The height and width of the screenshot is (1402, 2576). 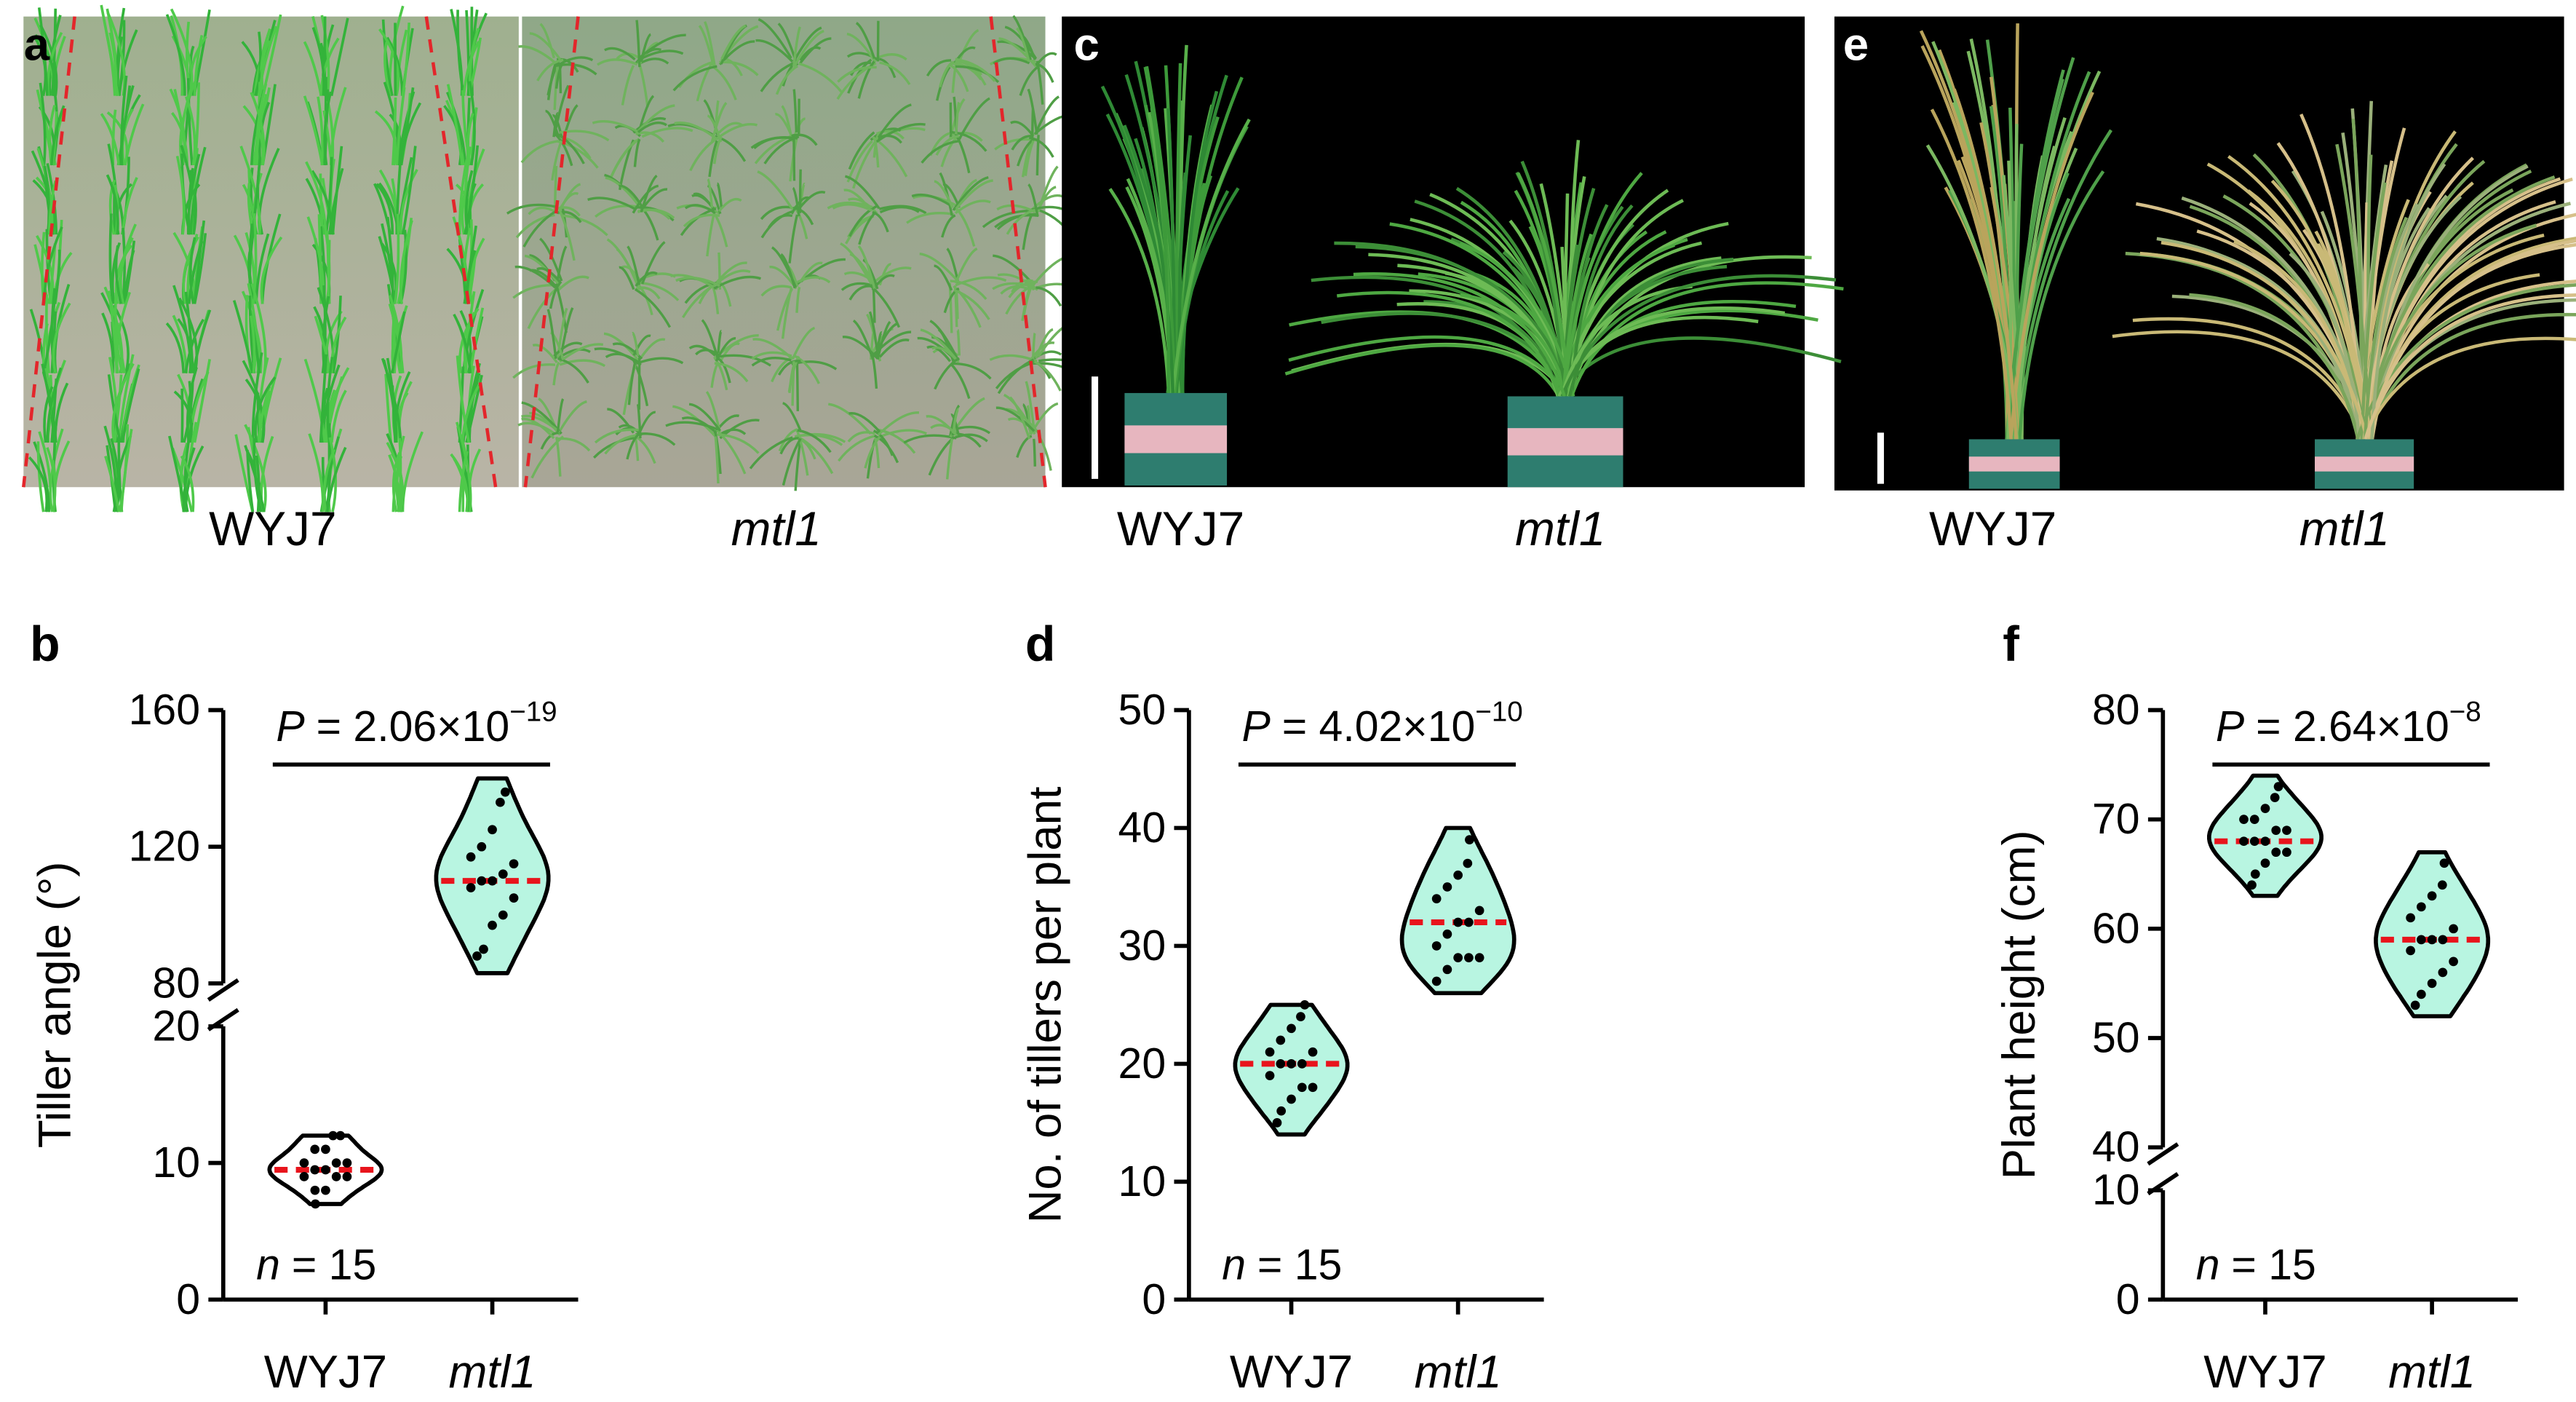 I want to click on p-symbol: P, so click(x=2230, y=726).